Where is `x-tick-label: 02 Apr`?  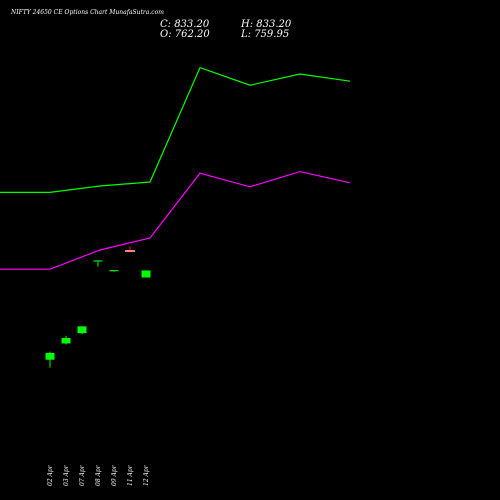 x-tick-label: 02 Apr is located at coordinates (50, 475).